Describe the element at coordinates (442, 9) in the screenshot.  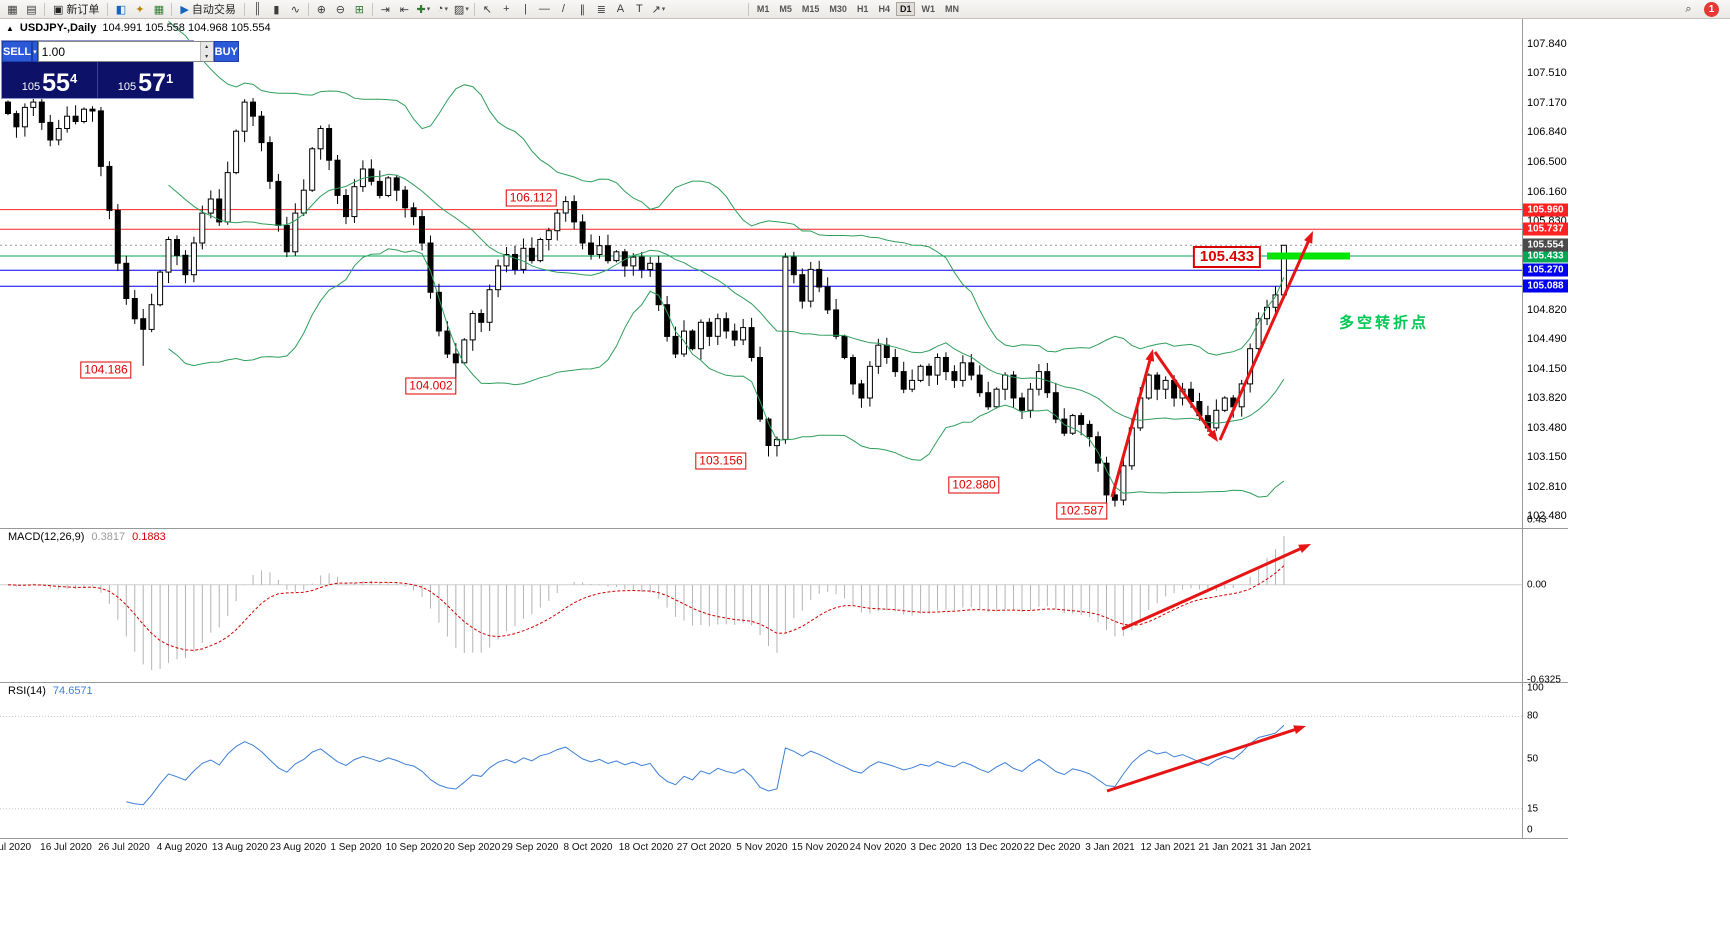
I see `periods-button: ◔ ▾` at that location.